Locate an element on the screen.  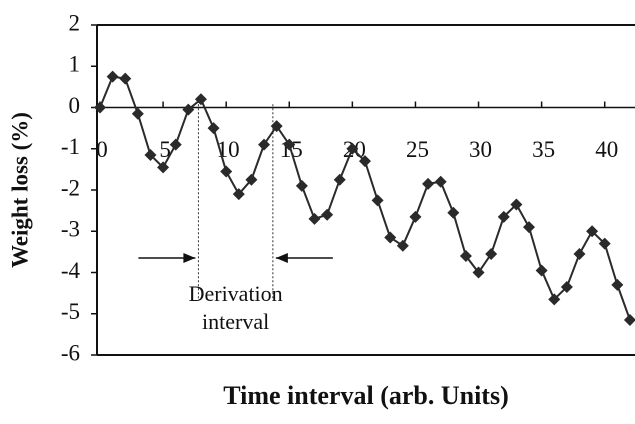
y-tick-label: -5 is located at coordinates (70, 311).